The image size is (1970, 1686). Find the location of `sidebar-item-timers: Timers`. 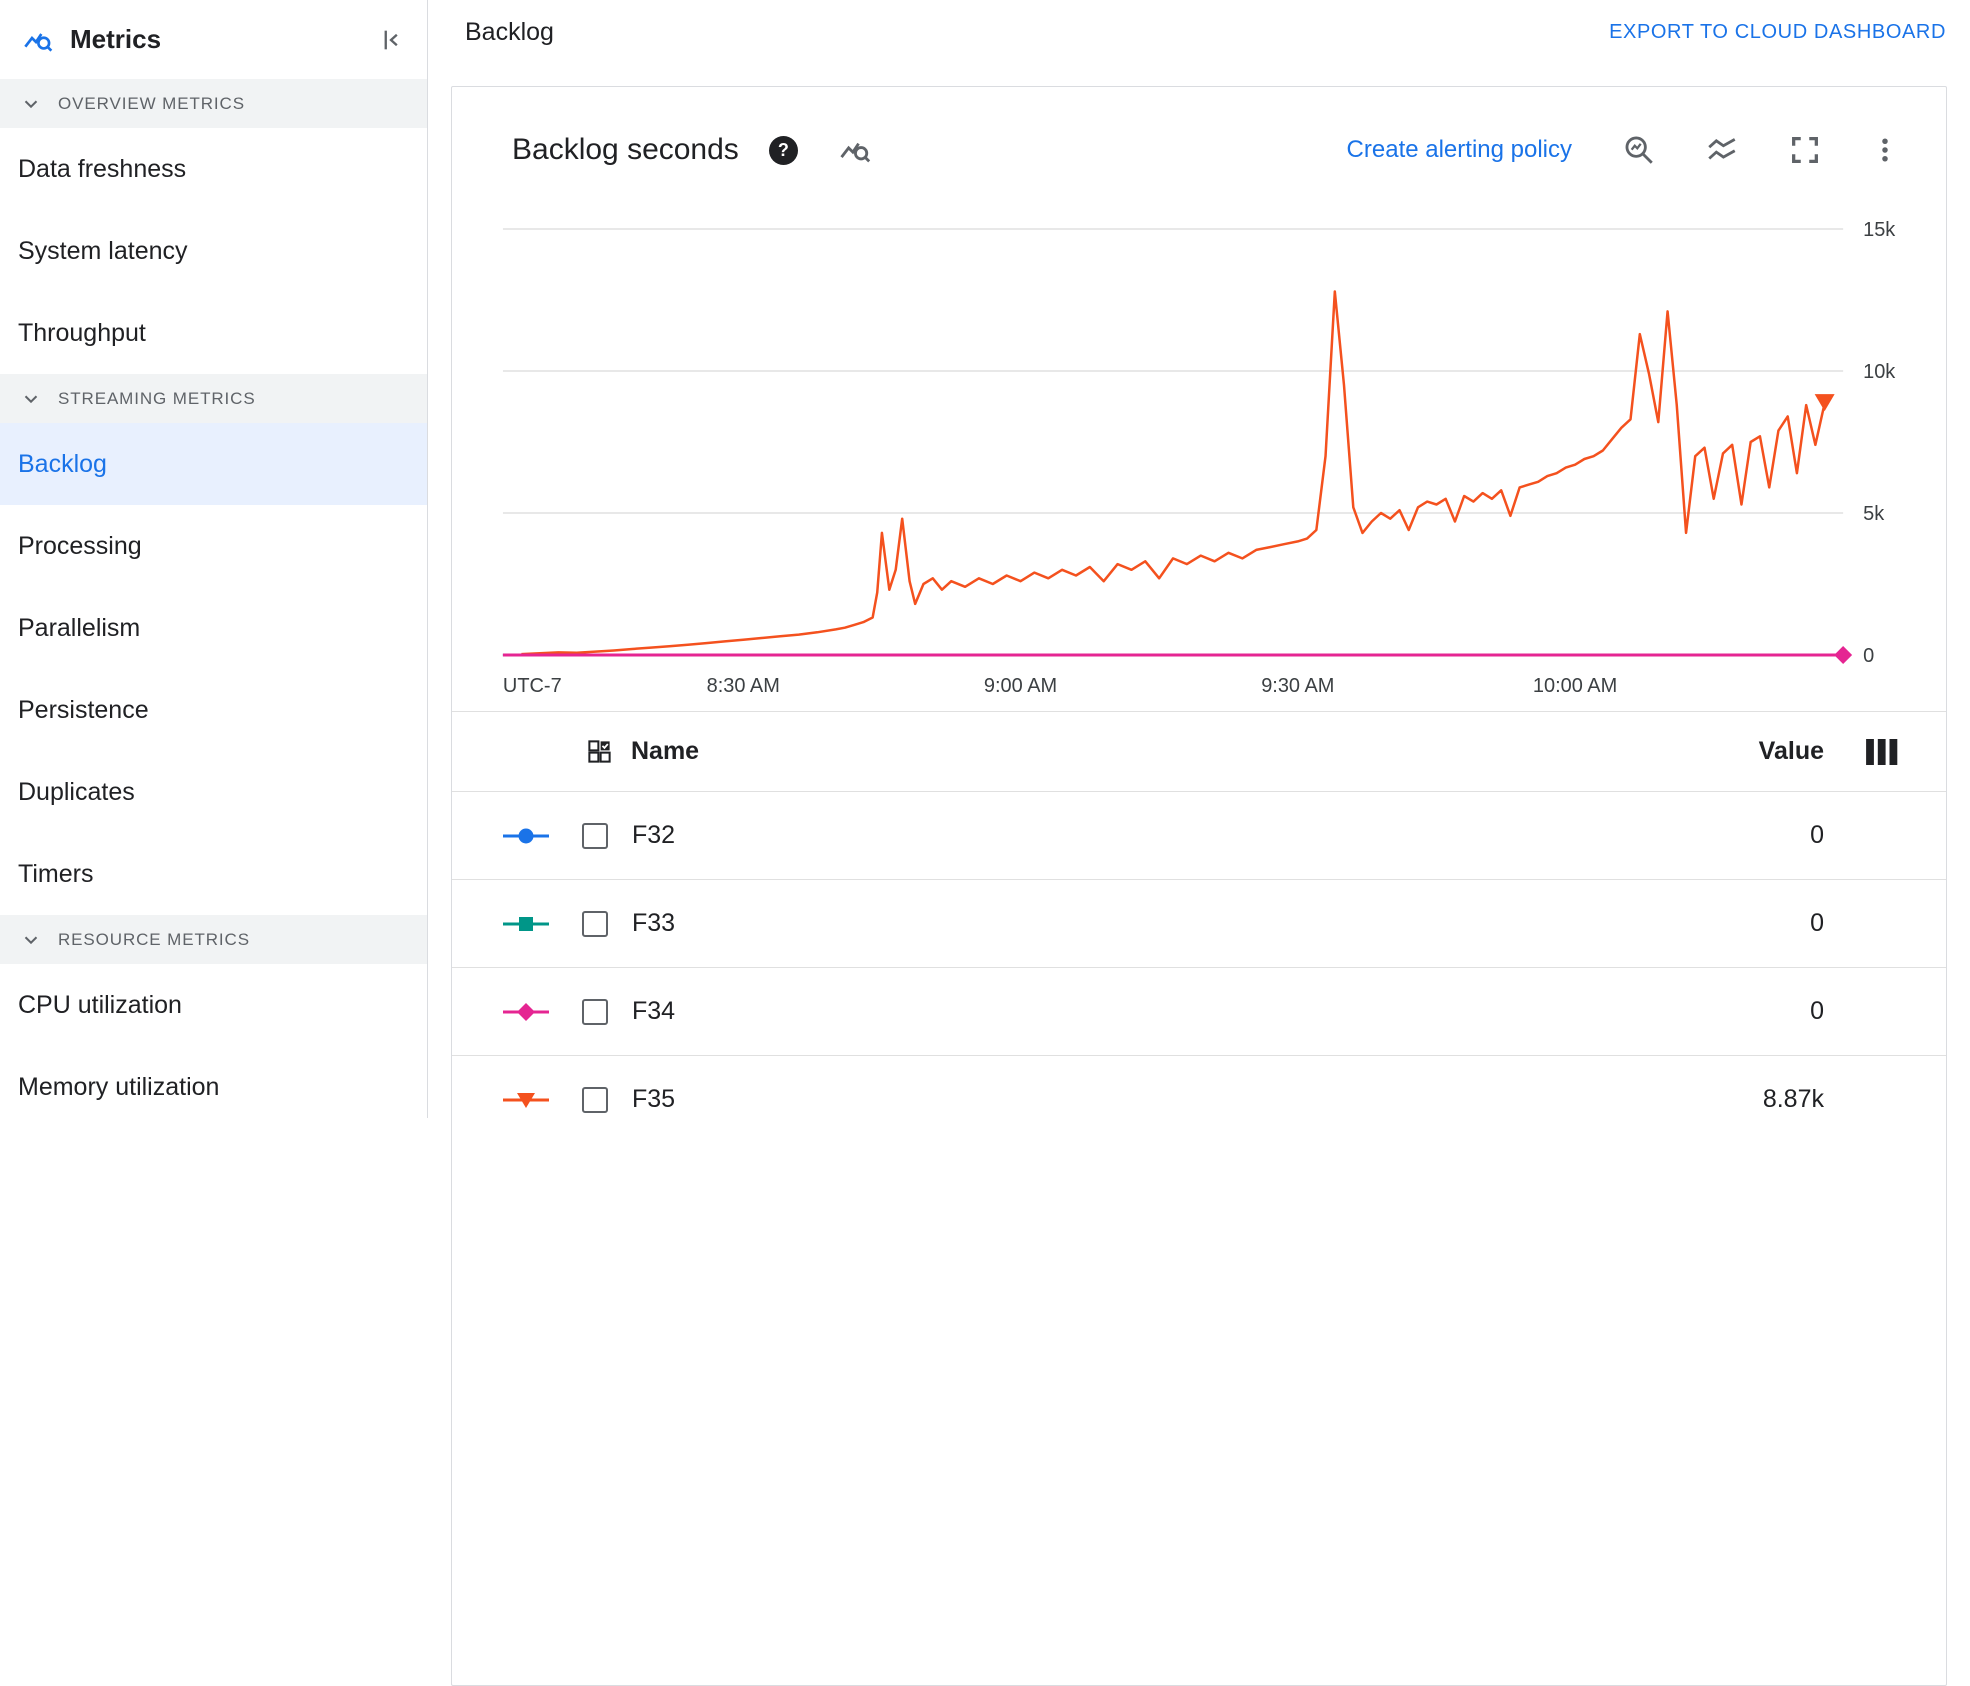

sidebar-item-timers: Timers is located at coordinates (213, 874).